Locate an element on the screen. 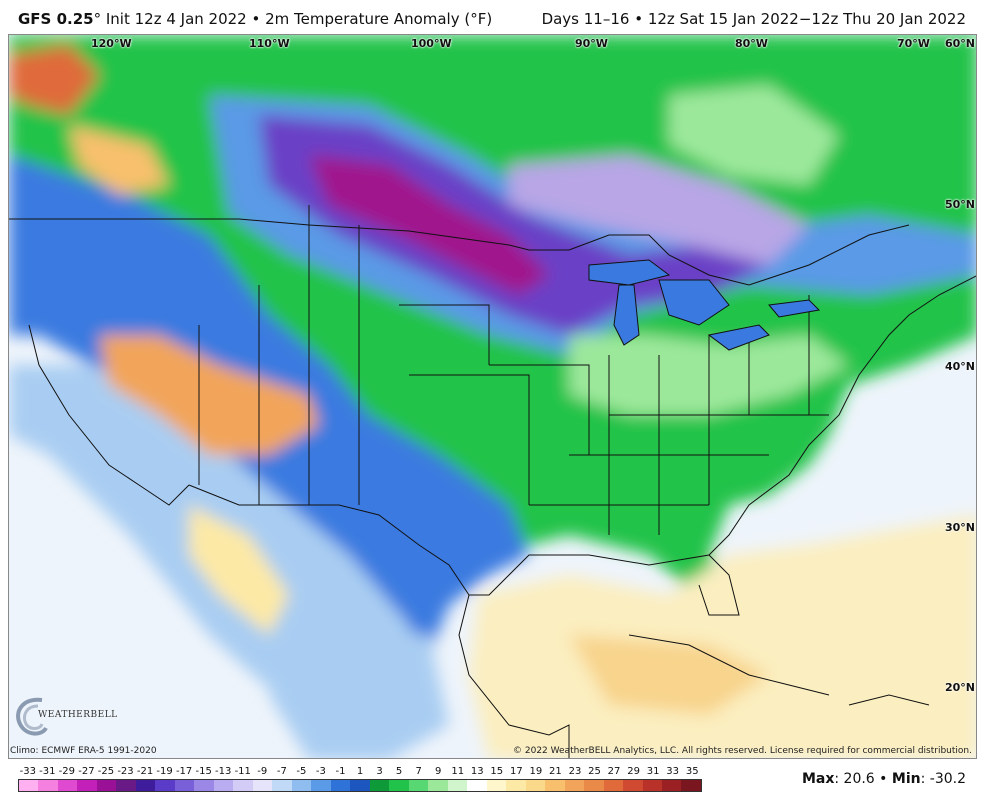 Image resolution: width=984 pixels, height=808 pixels. lat-label-30n: 30°N is located at coordinates (960, 527).